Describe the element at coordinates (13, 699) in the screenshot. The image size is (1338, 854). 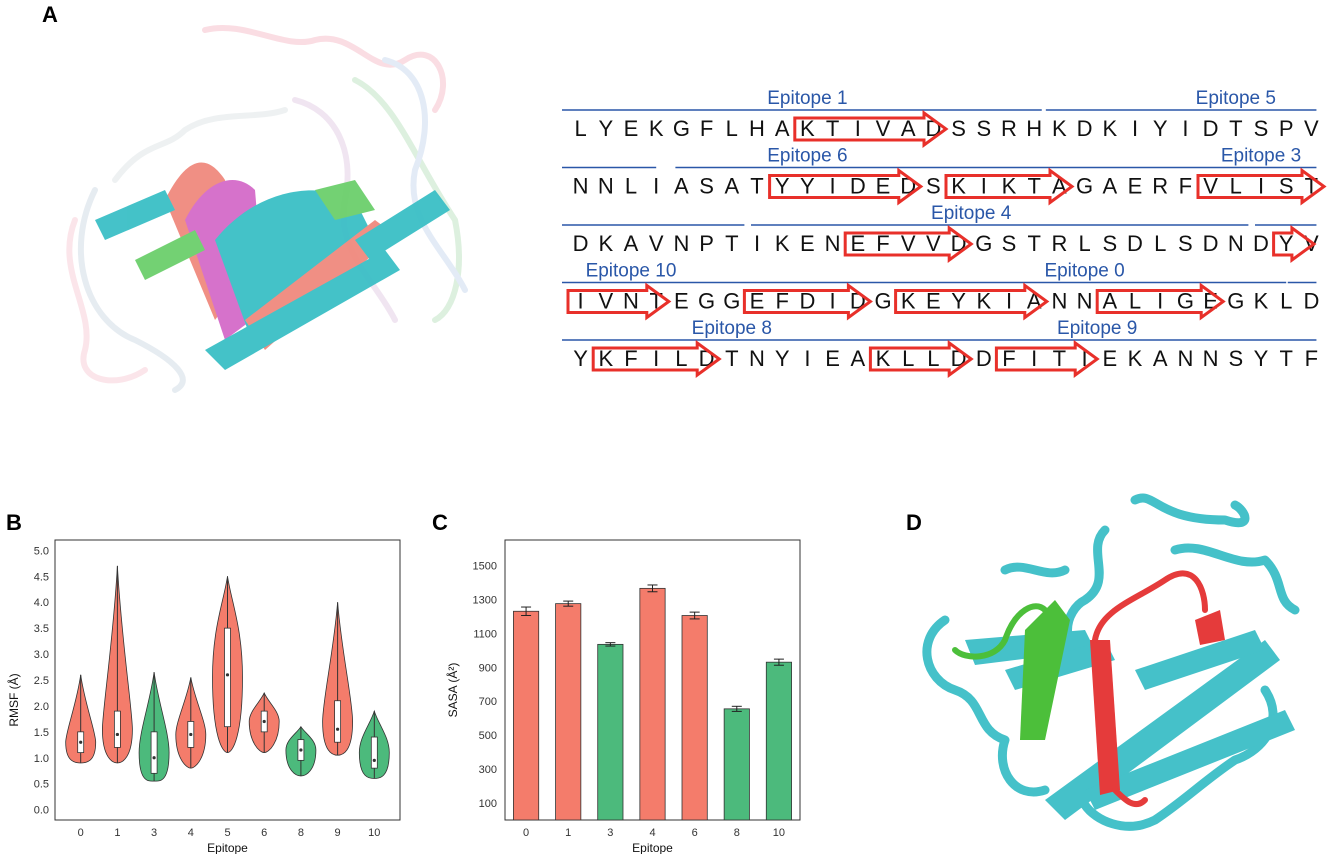
I see `y-axis-title: RMSF (Å)` at that location.